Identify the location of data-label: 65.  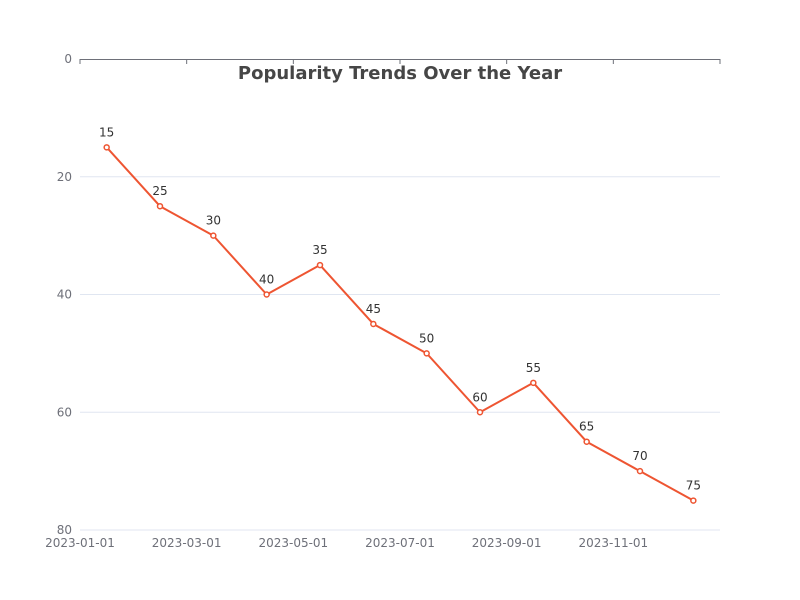
(586, 427).